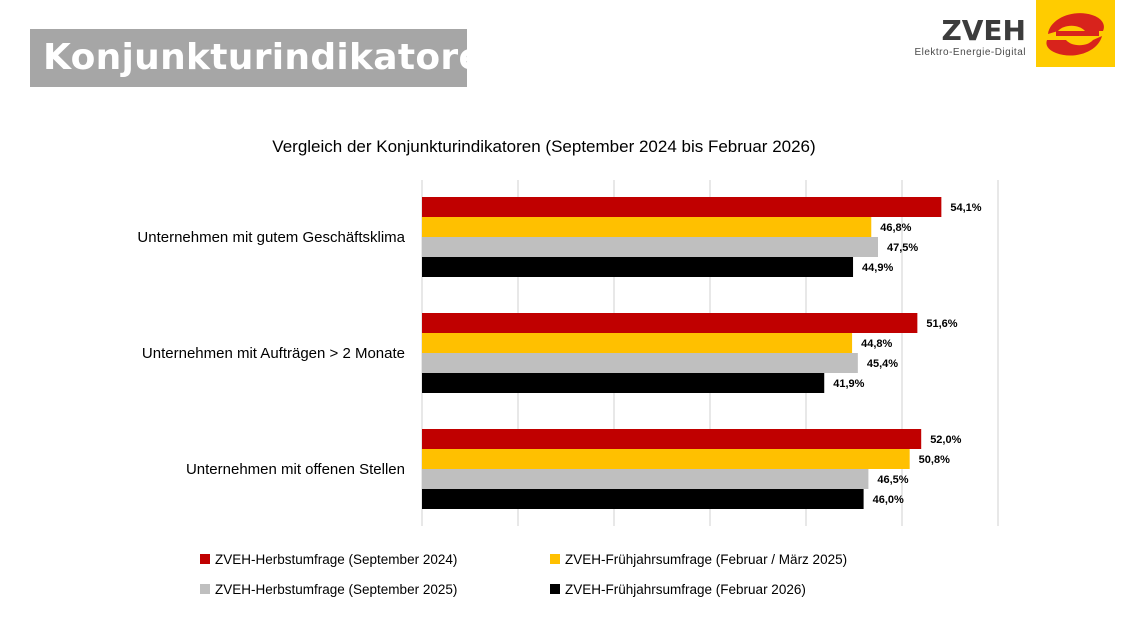  I want to click on data-label: 44,9%, so click(877, 268).